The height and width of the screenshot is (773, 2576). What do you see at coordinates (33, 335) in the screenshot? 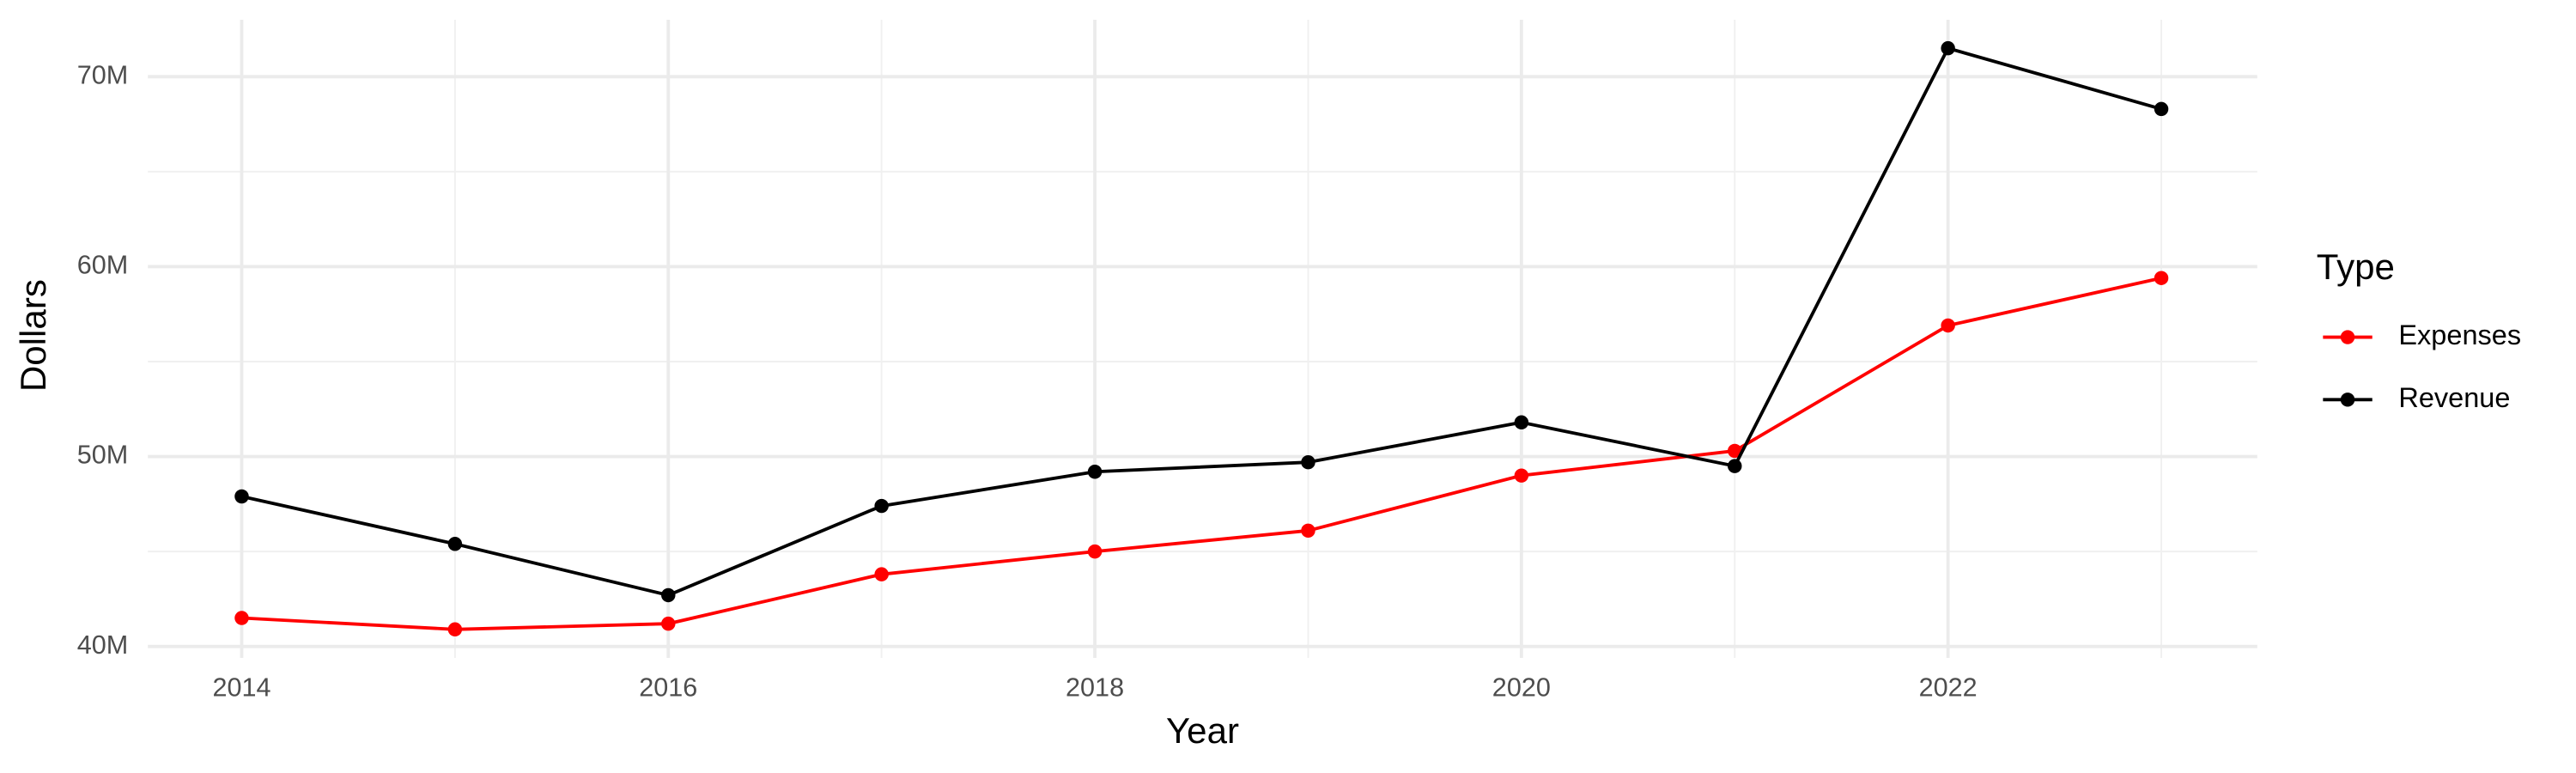
I see `y-axis-title: Dollars` at bounding box center [33, 335].